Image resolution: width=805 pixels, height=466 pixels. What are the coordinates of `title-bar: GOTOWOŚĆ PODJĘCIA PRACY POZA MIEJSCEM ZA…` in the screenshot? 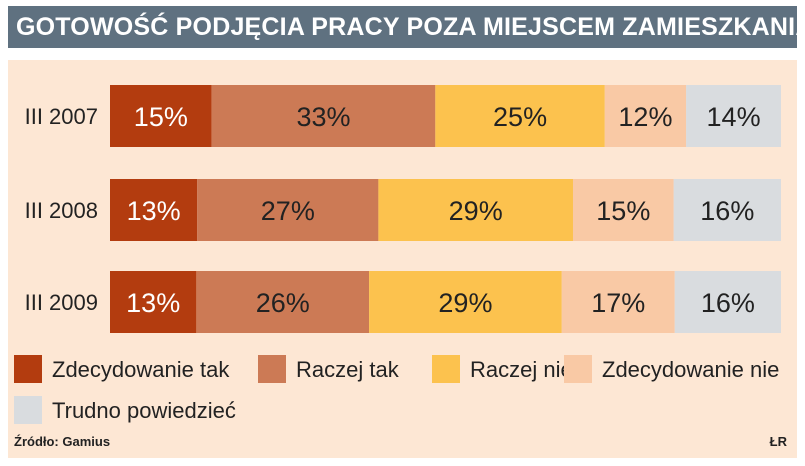 It's located at (406, 27).